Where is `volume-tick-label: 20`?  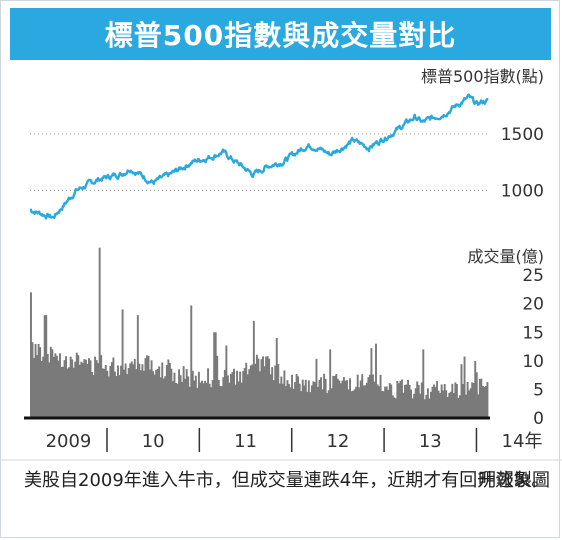
volume-tick-label: 20 is located at coordinates (533, 305).